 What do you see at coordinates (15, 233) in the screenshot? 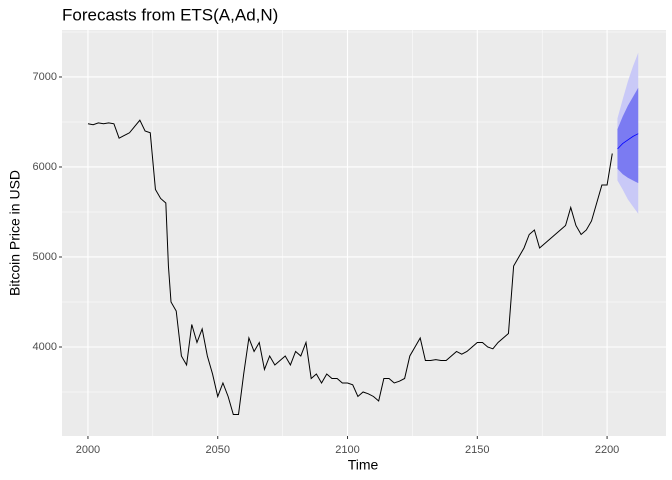
I see `y-axis-label: Bitcoin Price in USD` at bounding box center [15, 233].